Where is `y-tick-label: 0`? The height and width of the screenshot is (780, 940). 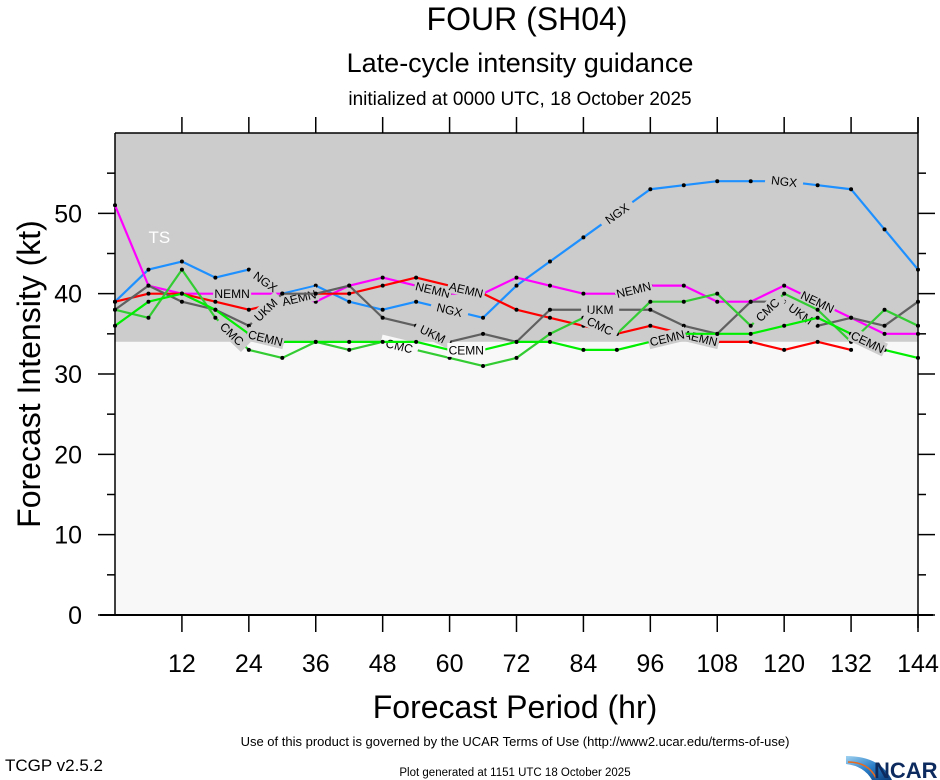 y-tick-label: 0 is located at coordinates (75, 616).